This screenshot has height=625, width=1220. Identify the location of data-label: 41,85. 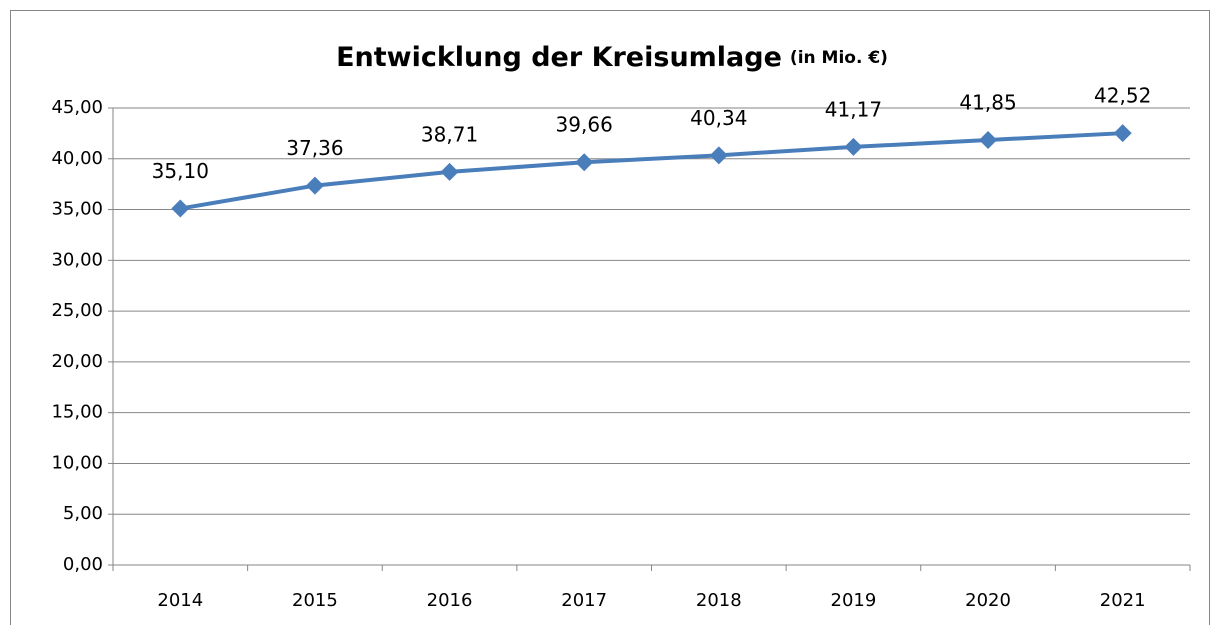
(987, 102).